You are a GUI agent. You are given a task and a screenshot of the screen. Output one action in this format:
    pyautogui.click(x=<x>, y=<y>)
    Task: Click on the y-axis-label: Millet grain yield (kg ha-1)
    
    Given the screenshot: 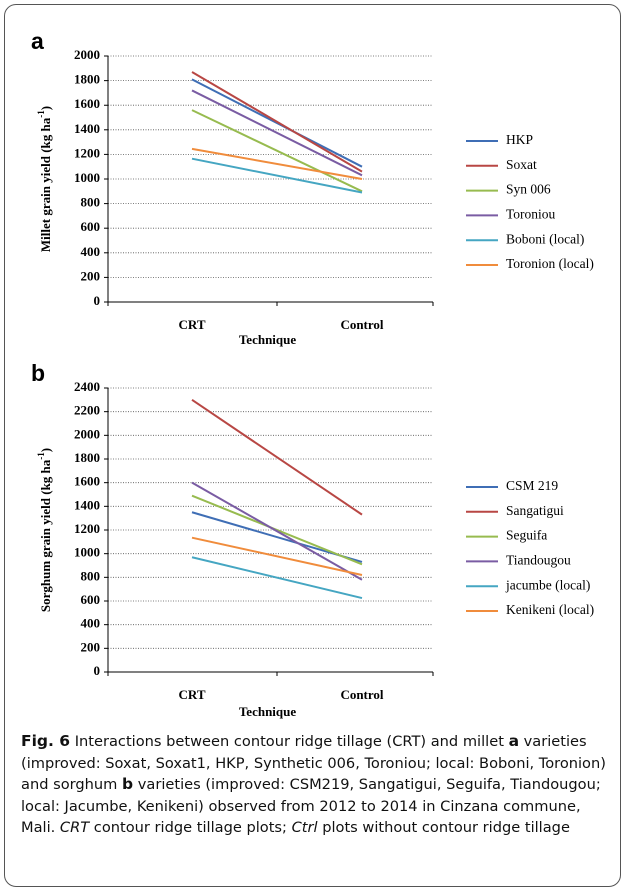 What is the action you would take?
    pyautogui.click(x=44, y=179)
    